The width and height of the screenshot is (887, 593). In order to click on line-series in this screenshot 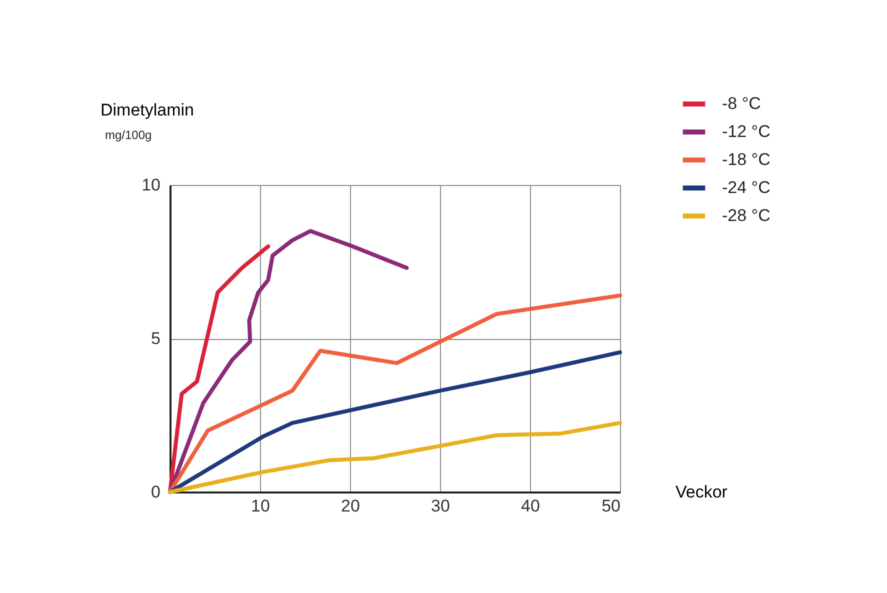, I will do `click(219, 369)`.